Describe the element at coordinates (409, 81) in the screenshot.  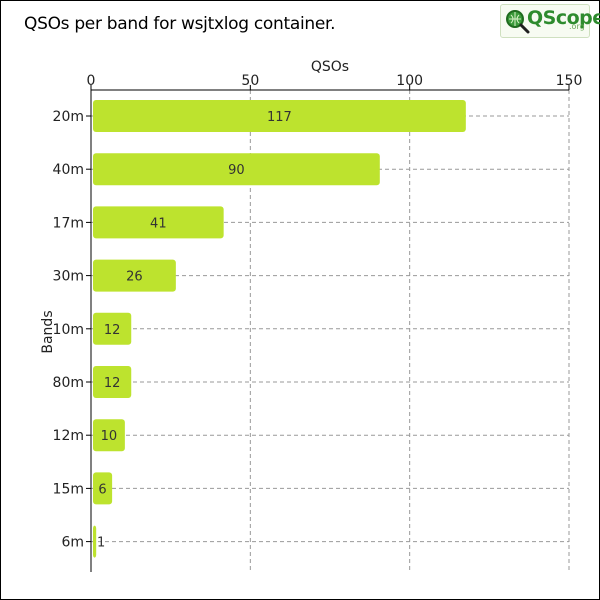
I see `x-tick-label-2: 100` at that location.